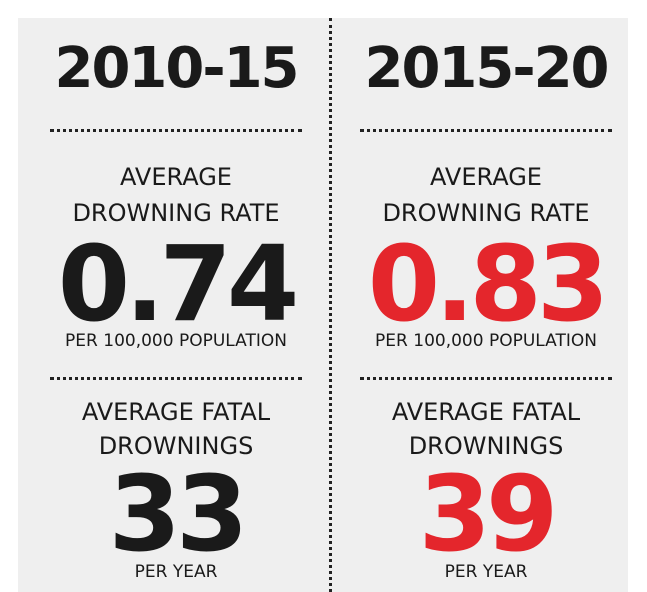  What do you see at coordinates (176, 68) in the screenshot?
I see `period: 2010-15` at bounding box center [176, 68].